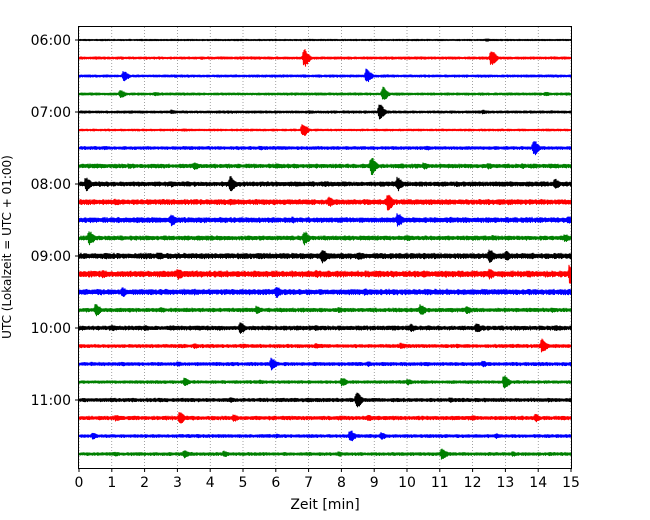 The width and height of the screenshot is (650, 520). What do you see at coordinates (7, 247) in the screenshot?
I see `y-axis-title: UTC (Lokalzeit = UTC + 01:00)` at bounding box center [7, 247].